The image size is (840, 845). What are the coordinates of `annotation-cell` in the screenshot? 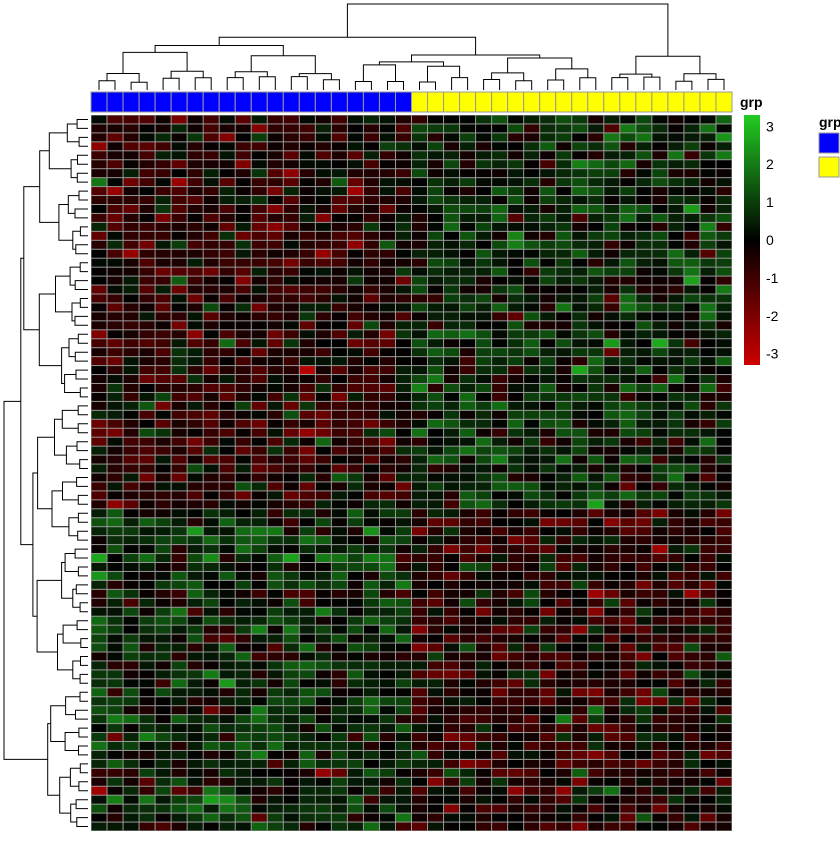 It's located at (291, 102).